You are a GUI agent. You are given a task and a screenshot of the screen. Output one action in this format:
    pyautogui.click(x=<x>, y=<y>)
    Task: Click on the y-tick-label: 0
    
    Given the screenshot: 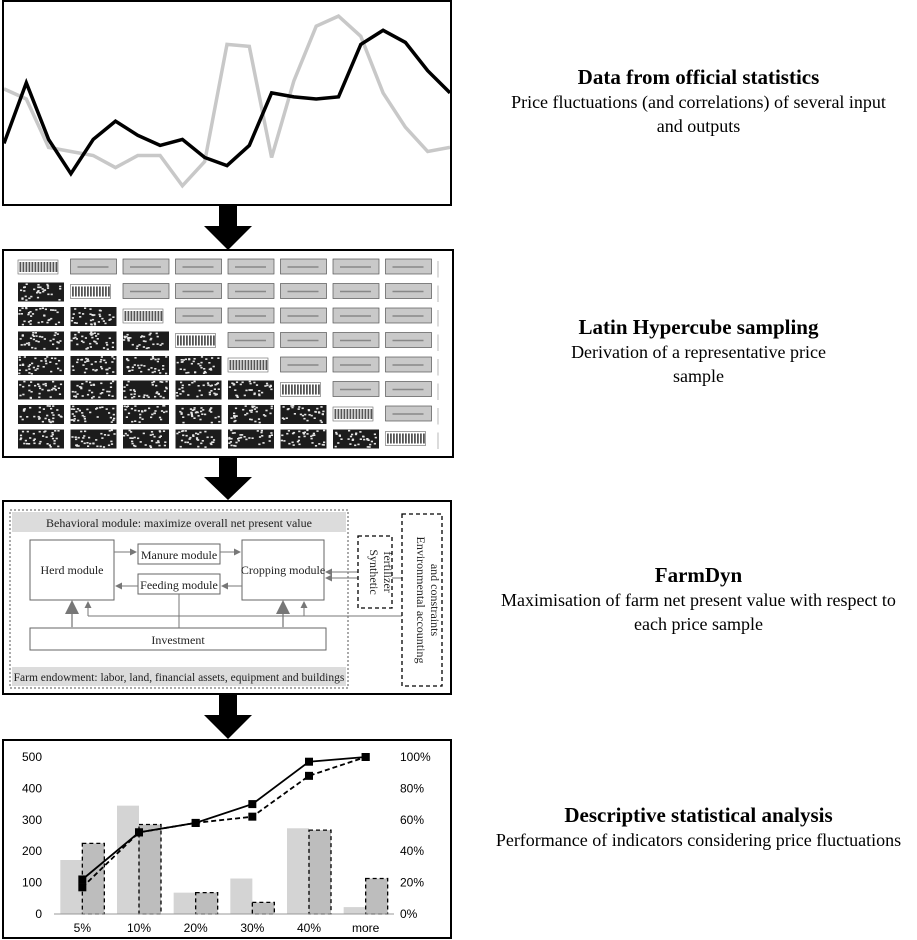 What is the action you would take?
    pyautogui.click(x=38, y=914)
    